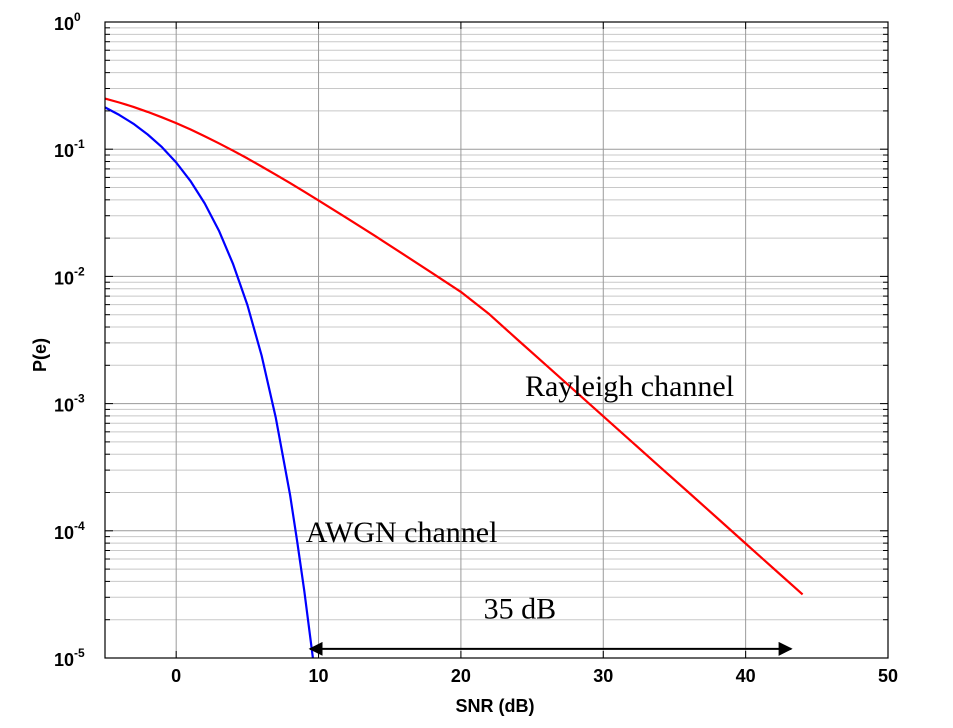  What do you see at coordinates (402, 532) in the screenshot?
I see `annotation-awgn-channel: AWGN channel` at bounding box center [402, 532].